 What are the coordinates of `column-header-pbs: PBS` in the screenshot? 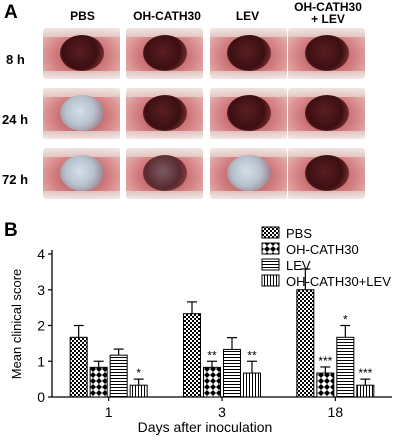 It's located at (82, 16).